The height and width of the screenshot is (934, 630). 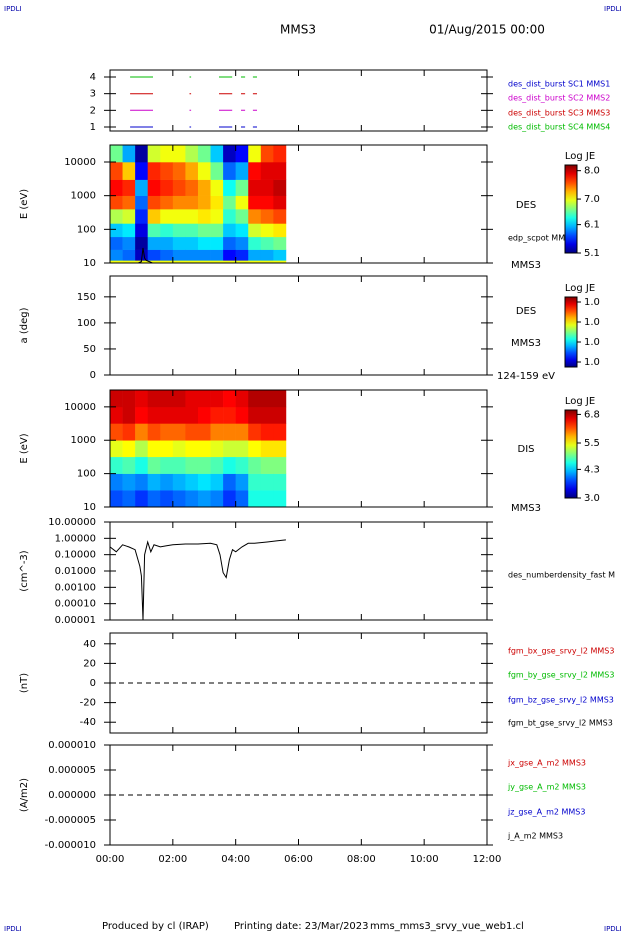 I want to click on y-tick-label: 1000, so click(x=83, y=196).